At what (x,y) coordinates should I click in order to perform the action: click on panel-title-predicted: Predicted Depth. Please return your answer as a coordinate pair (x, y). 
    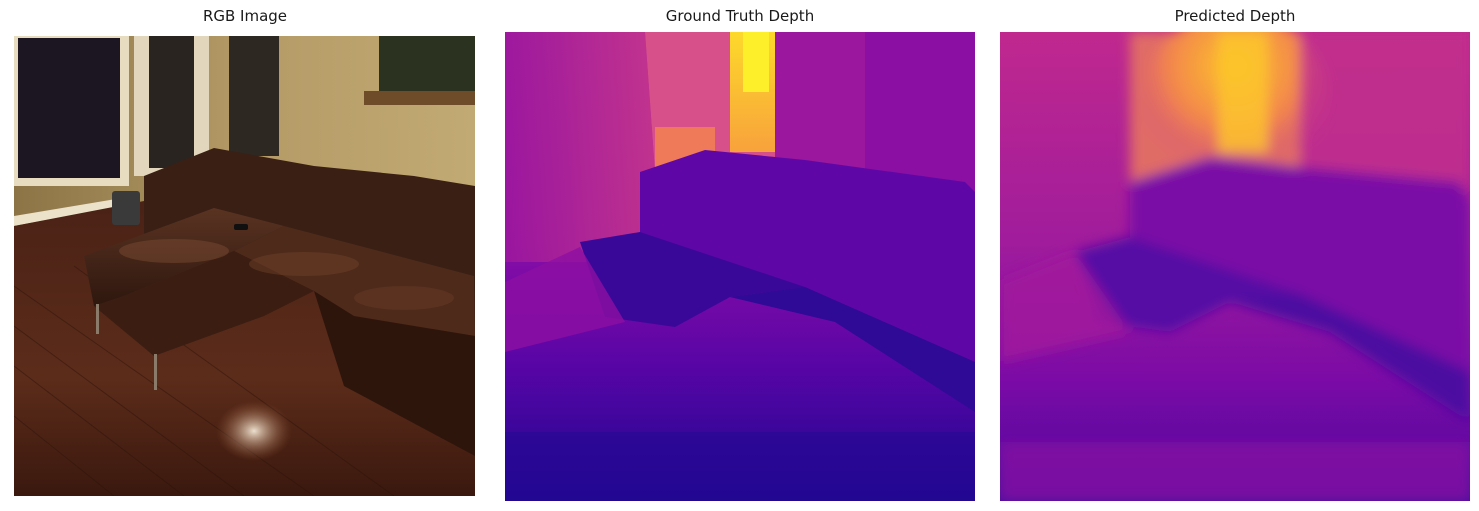
    Looking at the image, I should click on (1235, 16).